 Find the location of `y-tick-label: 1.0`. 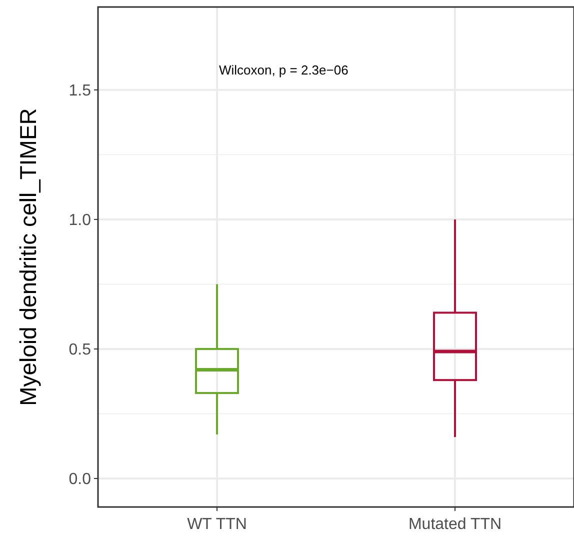

y-tick-label: 1.0 is located at coordinates (80, 221).